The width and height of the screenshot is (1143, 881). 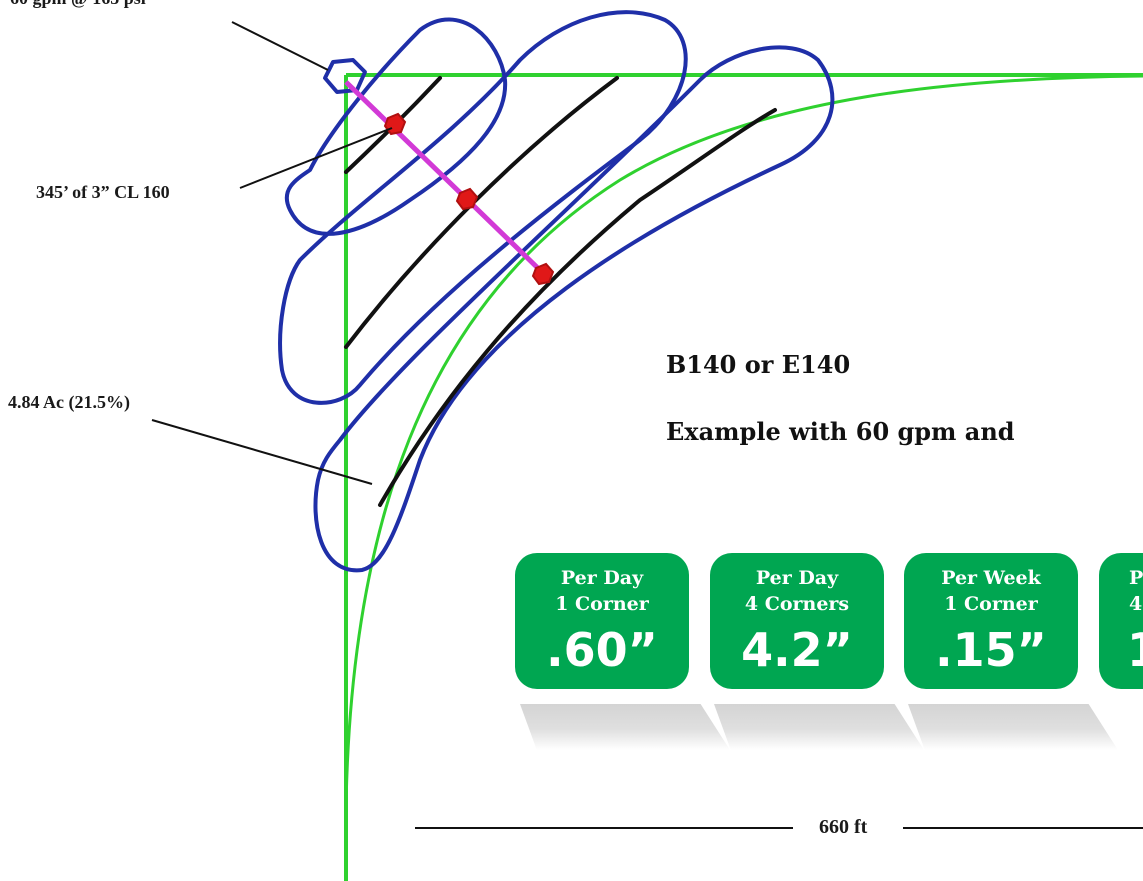 What do you see at coordinates (840, 431) in the screenshot?
I see `example-heading: Example with 60 gpm and` at bounding box center [840, 431].